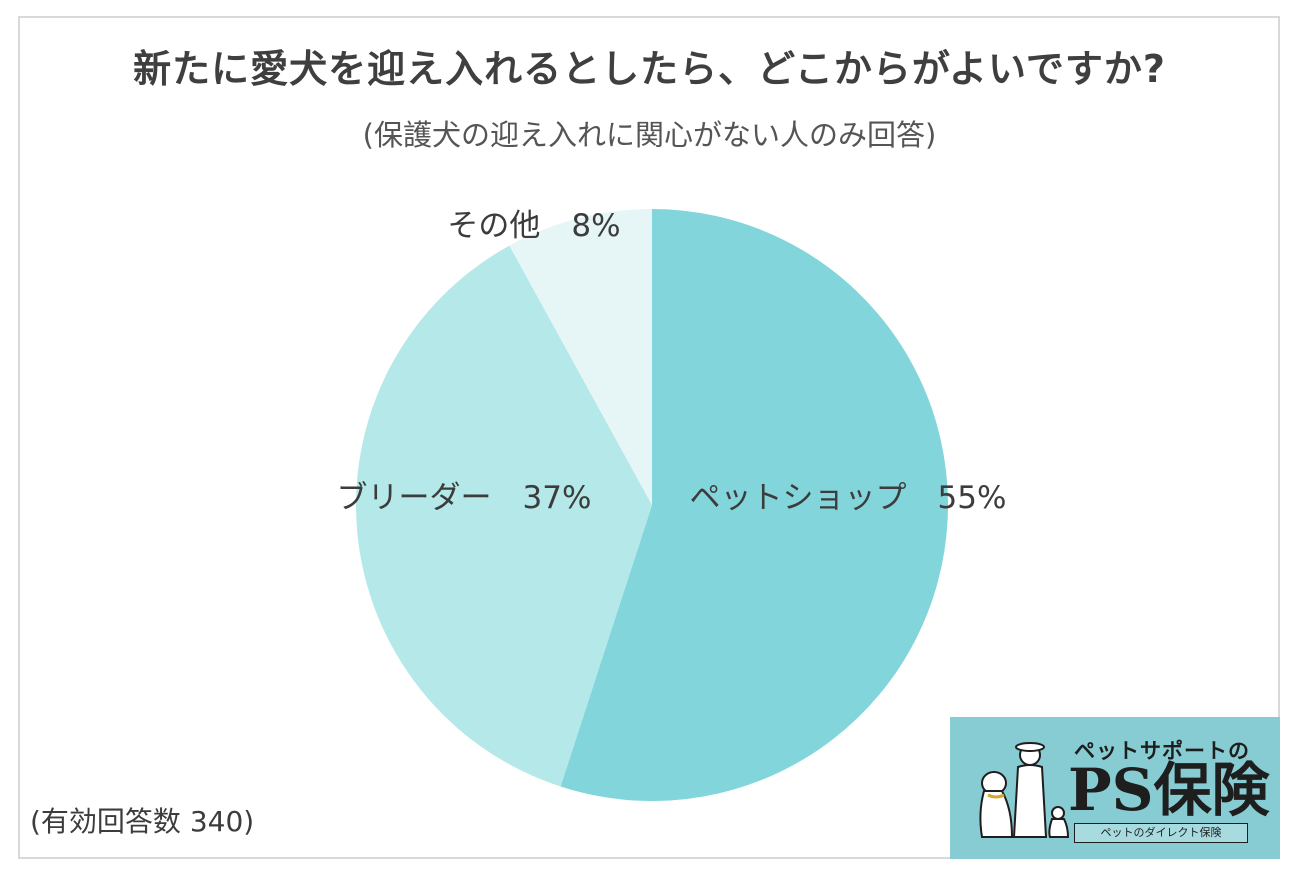 The image size is (1299, 878). Describe the element at coordinates (142, 821) in the screenshot. I see `response-count: (有効回答数 340)` at that location.